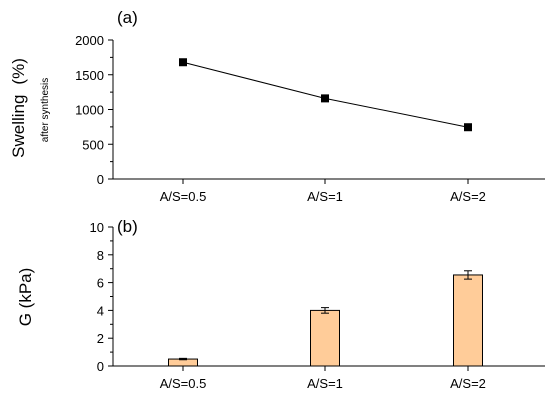 This screenshot has width=550, height=400. I want to click on chart-b-xtick-label: A/S=1, so click(325, 383).